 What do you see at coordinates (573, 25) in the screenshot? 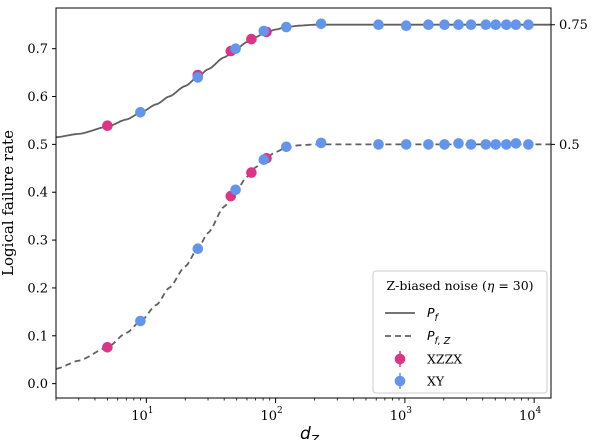
I see `right-tick-label: 0.75` at bounding box center [573, 25].